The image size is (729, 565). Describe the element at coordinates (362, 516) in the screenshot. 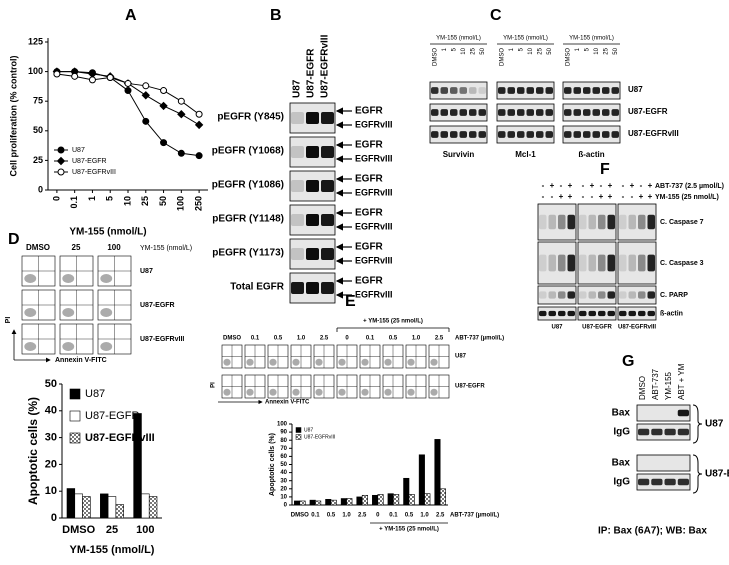

I see `x-tick-label: 2.5` at that location.